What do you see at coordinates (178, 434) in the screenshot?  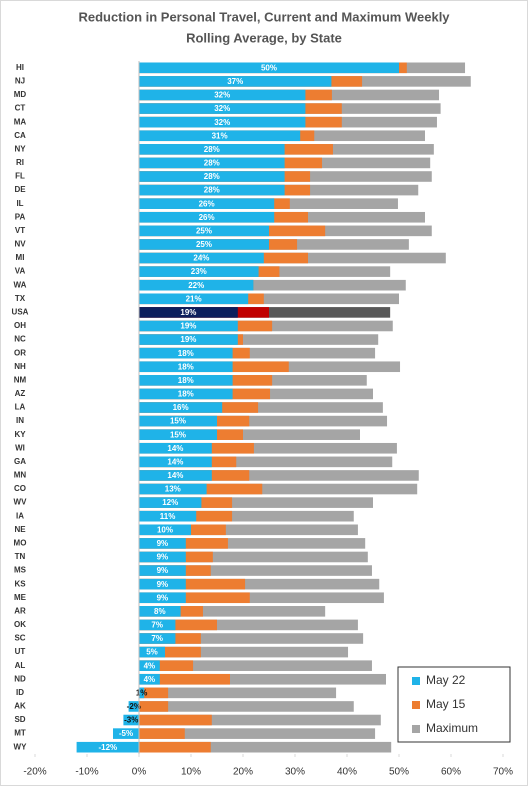 I see `data-label: 15%` at bounding box center [178, 434].